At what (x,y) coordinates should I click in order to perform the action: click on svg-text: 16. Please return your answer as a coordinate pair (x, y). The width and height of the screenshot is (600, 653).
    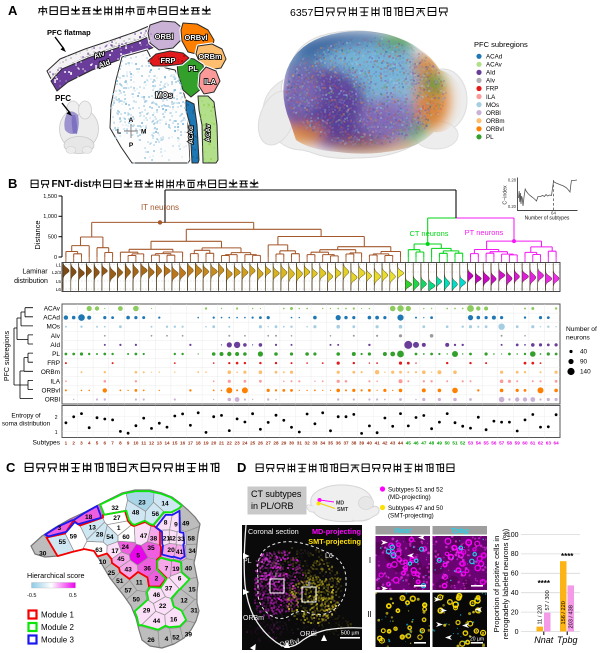
    Looking at the image, I should click on (183, 443).